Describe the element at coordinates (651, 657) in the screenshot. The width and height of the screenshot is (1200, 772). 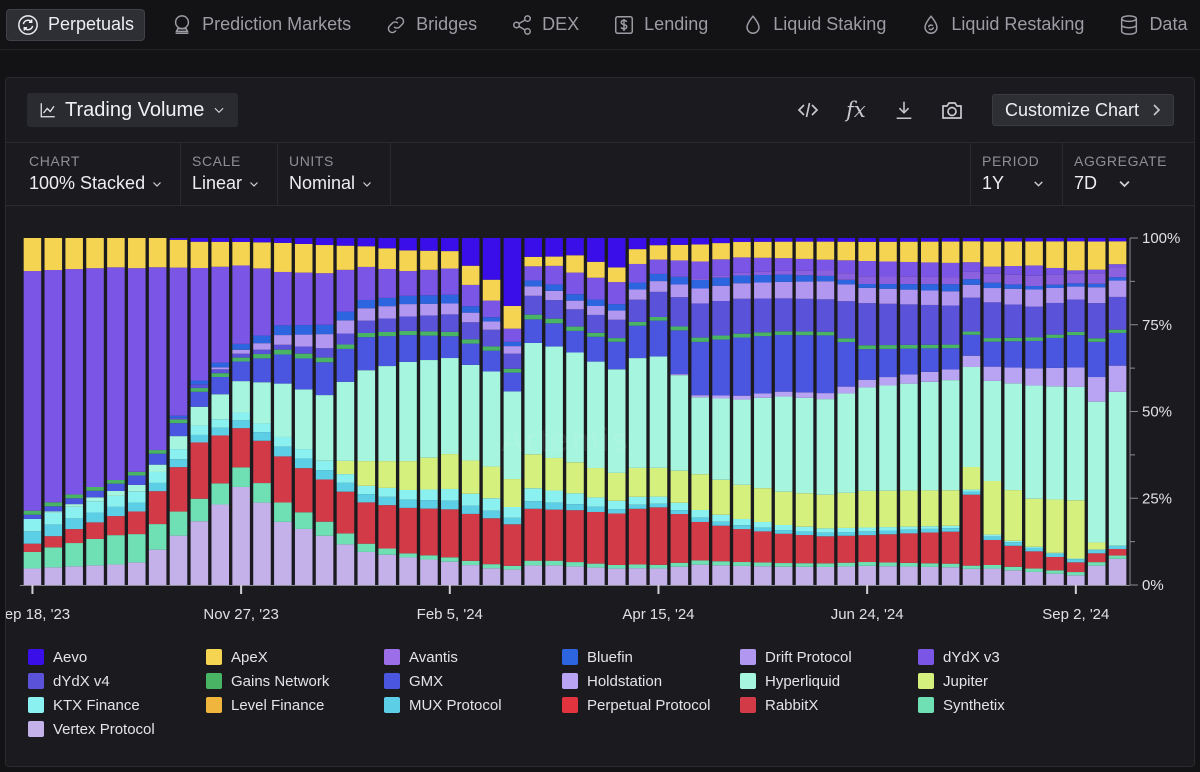
I see `legend-item-bluefin: Bluefin` at that location.